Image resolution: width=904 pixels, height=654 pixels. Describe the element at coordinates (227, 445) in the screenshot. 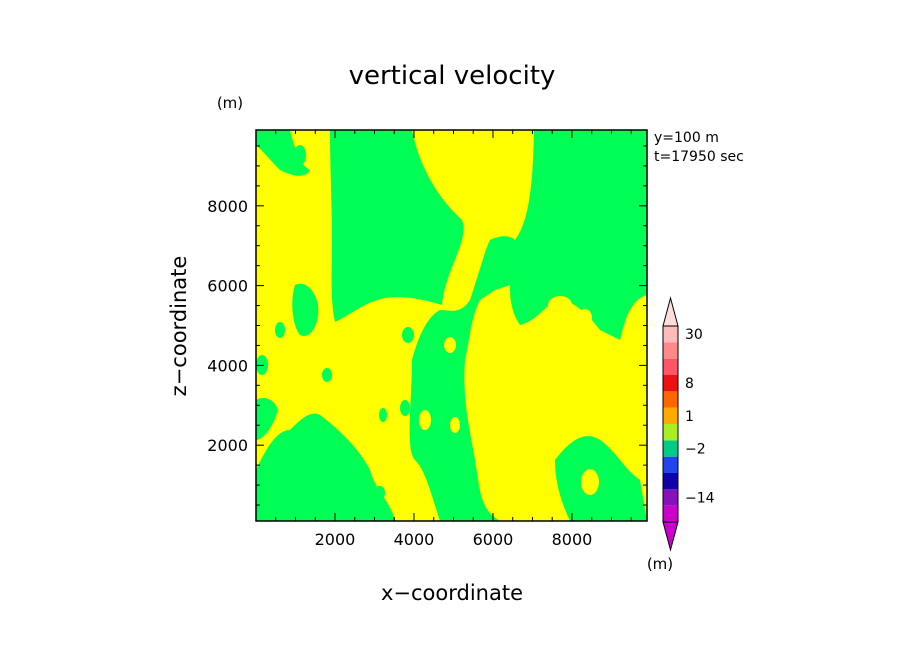

I see `y-tick-label: 2000` at that location.